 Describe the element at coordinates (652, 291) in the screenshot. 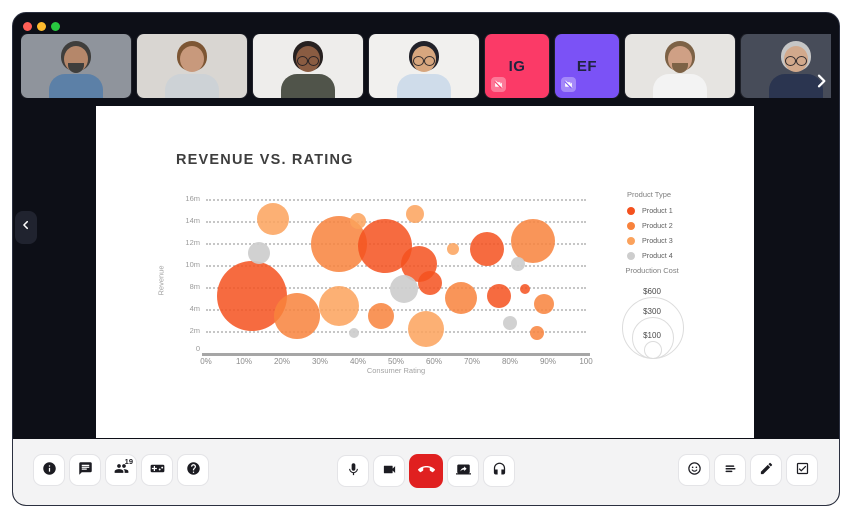

I see `size-legend-value: $600` at that location.